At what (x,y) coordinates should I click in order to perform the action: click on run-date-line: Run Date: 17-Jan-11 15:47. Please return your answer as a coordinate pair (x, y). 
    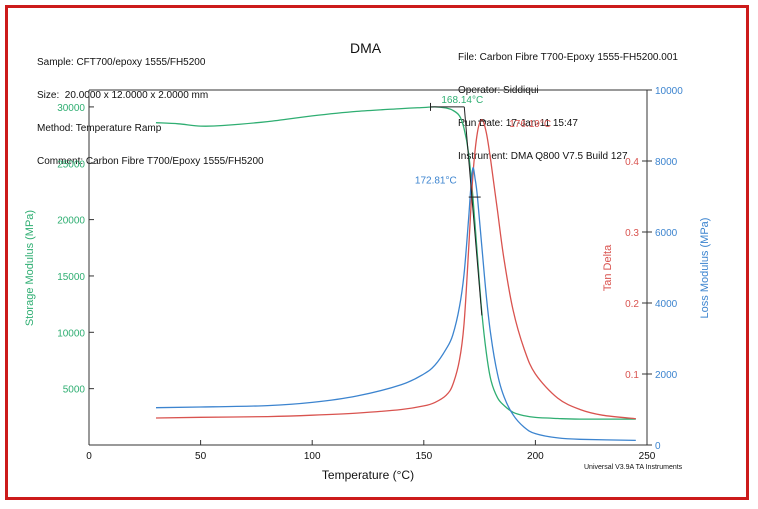
    Looking at the image, I should click on (518, 123).